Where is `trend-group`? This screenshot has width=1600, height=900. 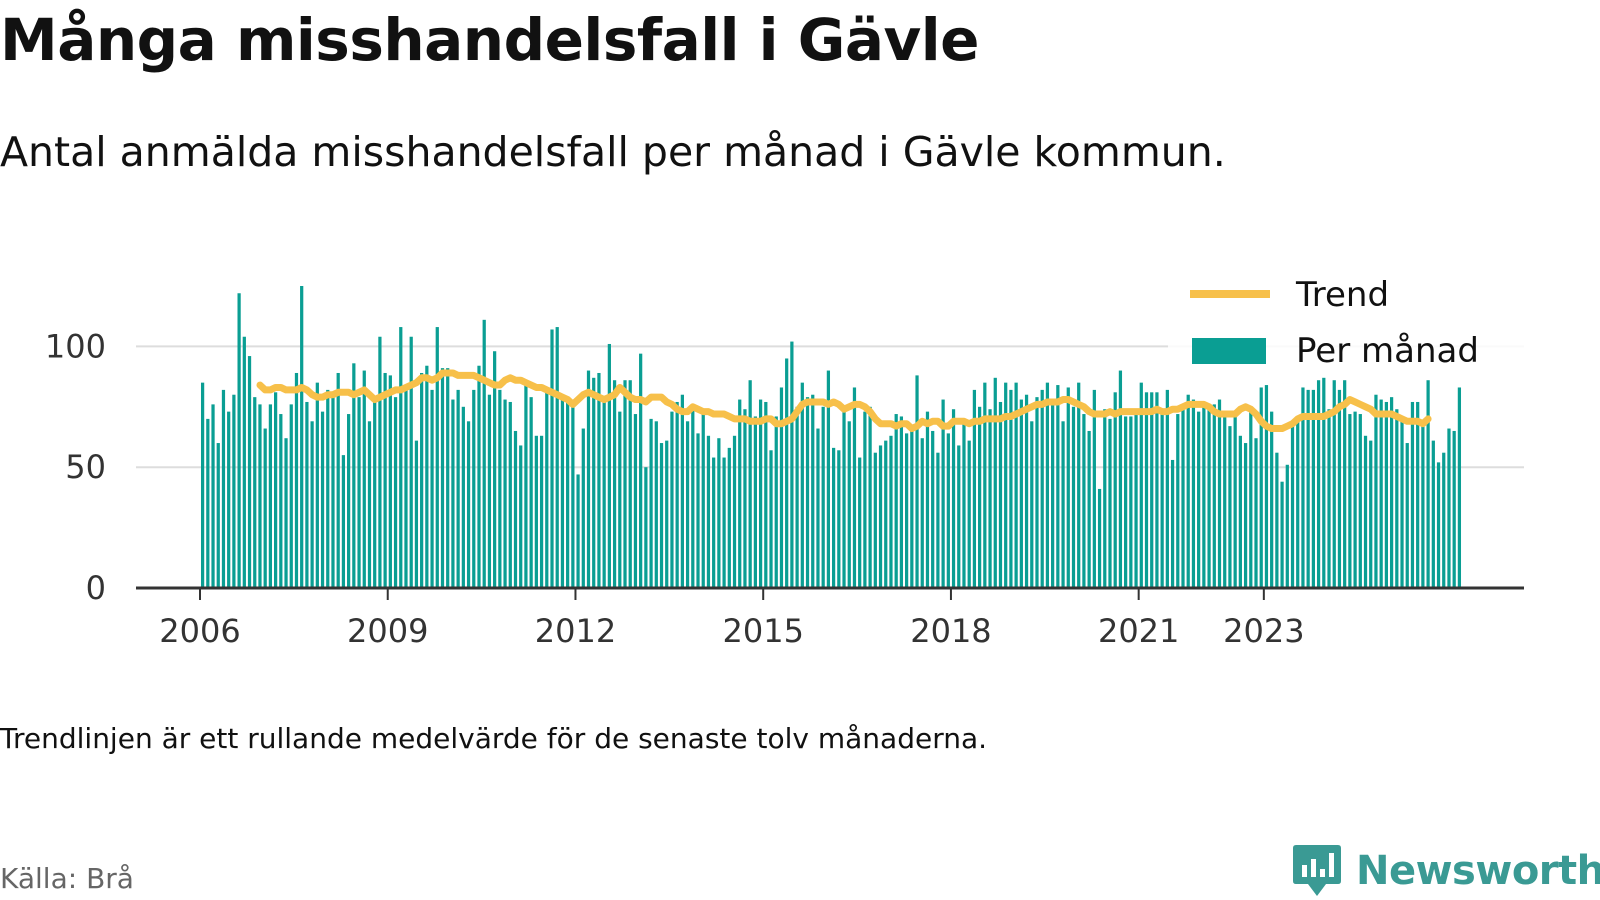 trend-group is located at coordinates (844, 401).